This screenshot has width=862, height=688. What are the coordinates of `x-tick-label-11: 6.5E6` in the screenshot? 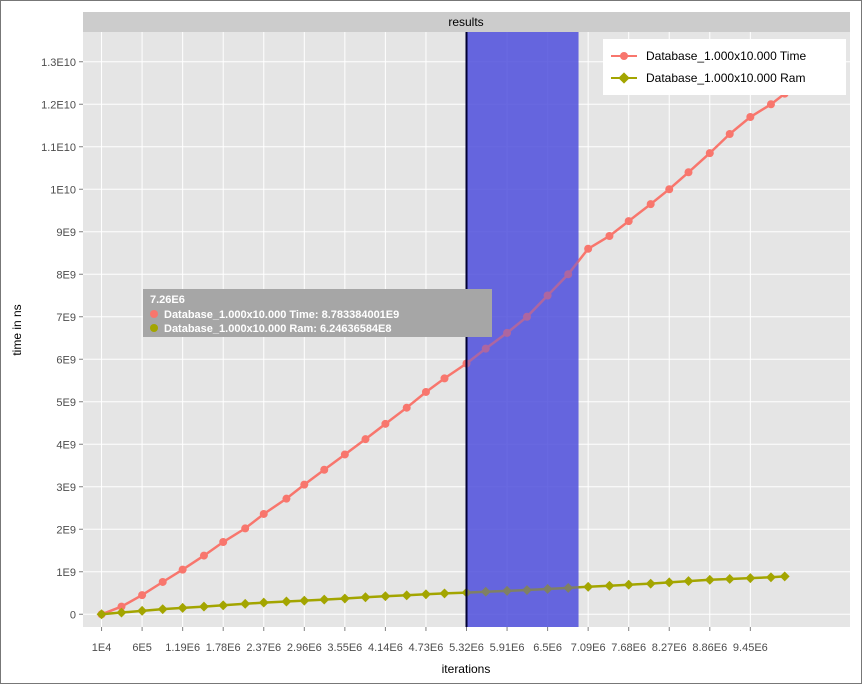 It's located at (547, 648).